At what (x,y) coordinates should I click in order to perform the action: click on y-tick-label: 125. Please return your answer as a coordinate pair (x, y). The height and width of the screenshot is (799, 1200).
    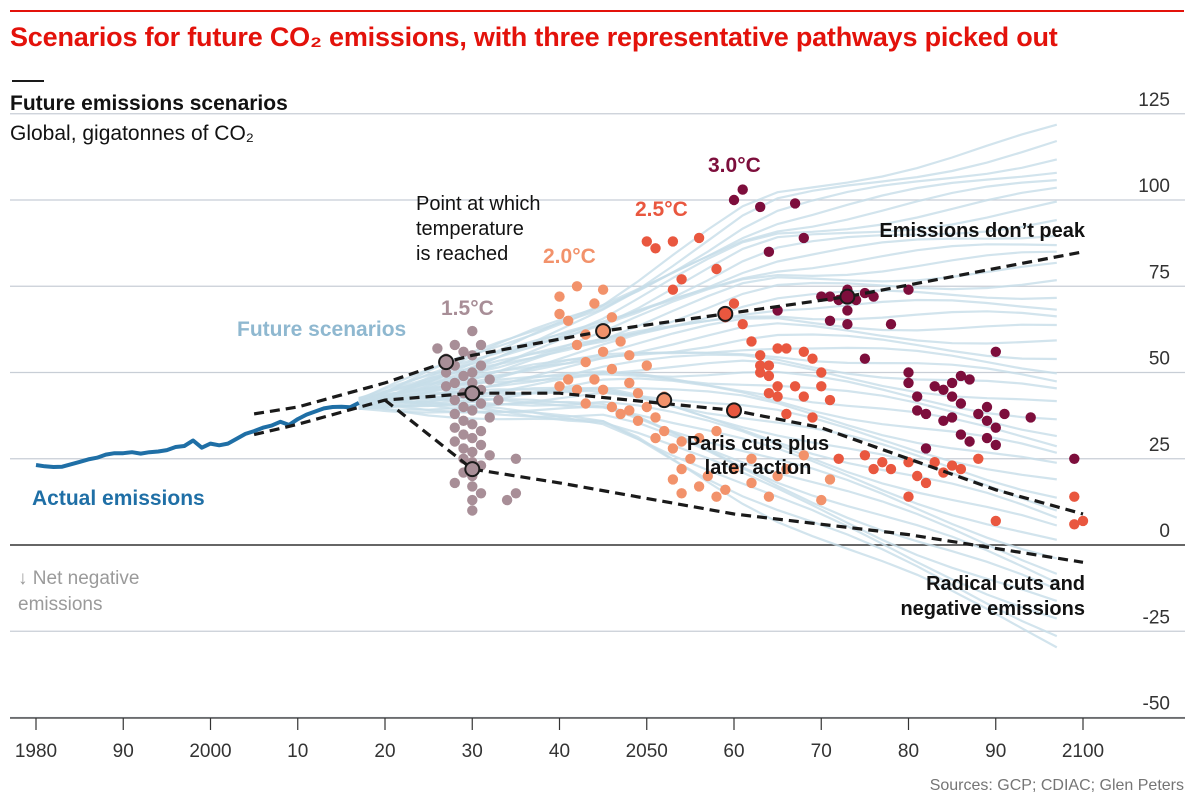
    Looking at the image, I should click on (1154, 100).